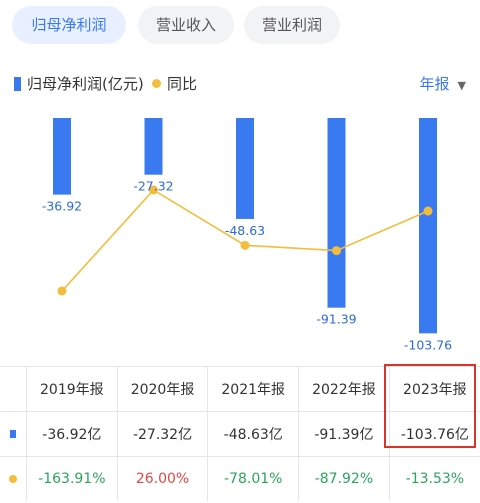 The image size is (480, 503). I want to click on table-year-cell: 2020年报, so click(162, 389).